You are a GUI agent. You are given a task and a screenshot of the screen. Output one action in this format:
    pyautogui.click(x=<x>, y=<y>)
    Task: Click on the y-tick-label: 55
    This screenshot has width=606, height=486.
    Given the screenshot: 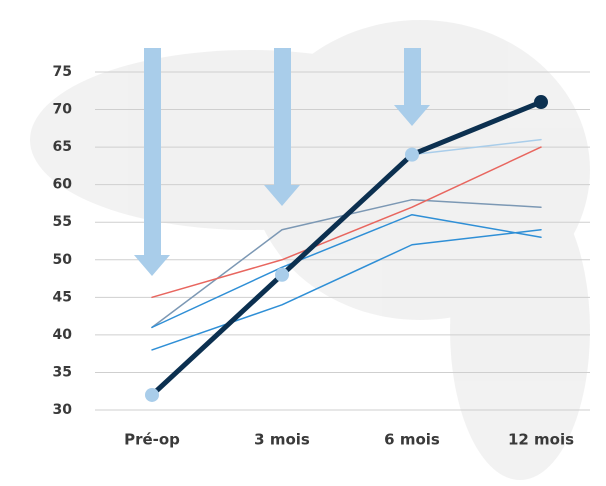 What is the action you would take?
    pyautogui.click(x=62, y=222)
    